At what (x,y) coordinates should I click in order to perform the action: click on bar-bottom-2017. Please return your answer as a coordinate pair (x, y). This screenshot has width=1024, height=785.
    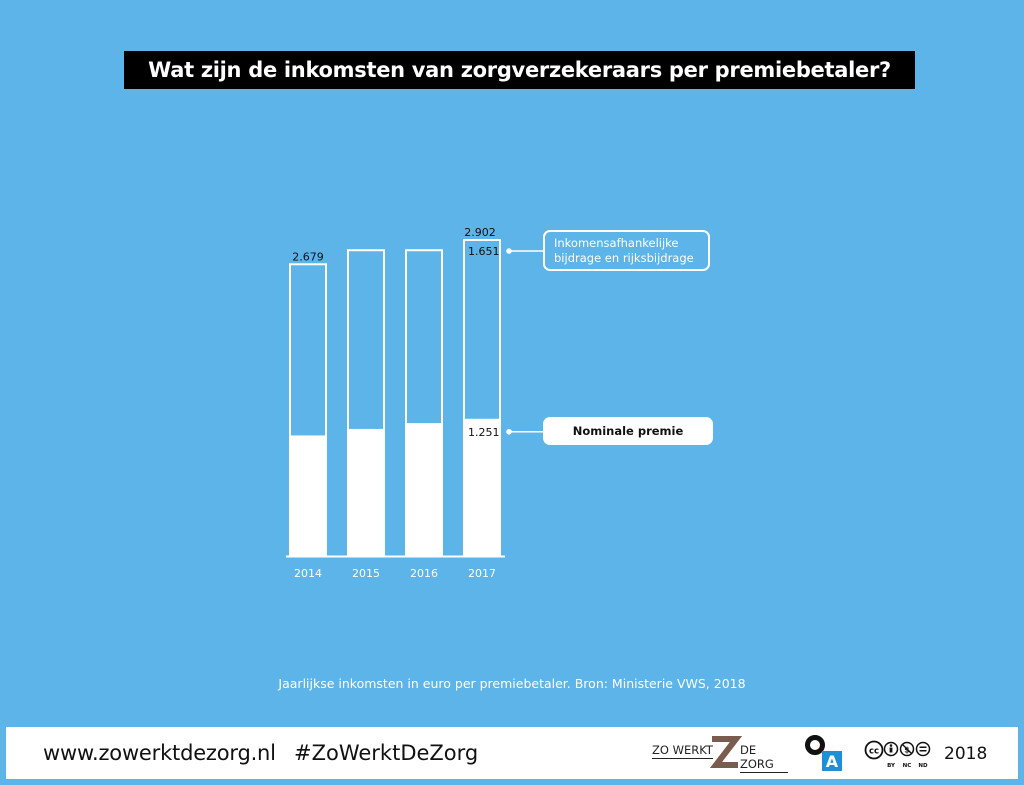
    Looking at the image, I should click on (482, 487).